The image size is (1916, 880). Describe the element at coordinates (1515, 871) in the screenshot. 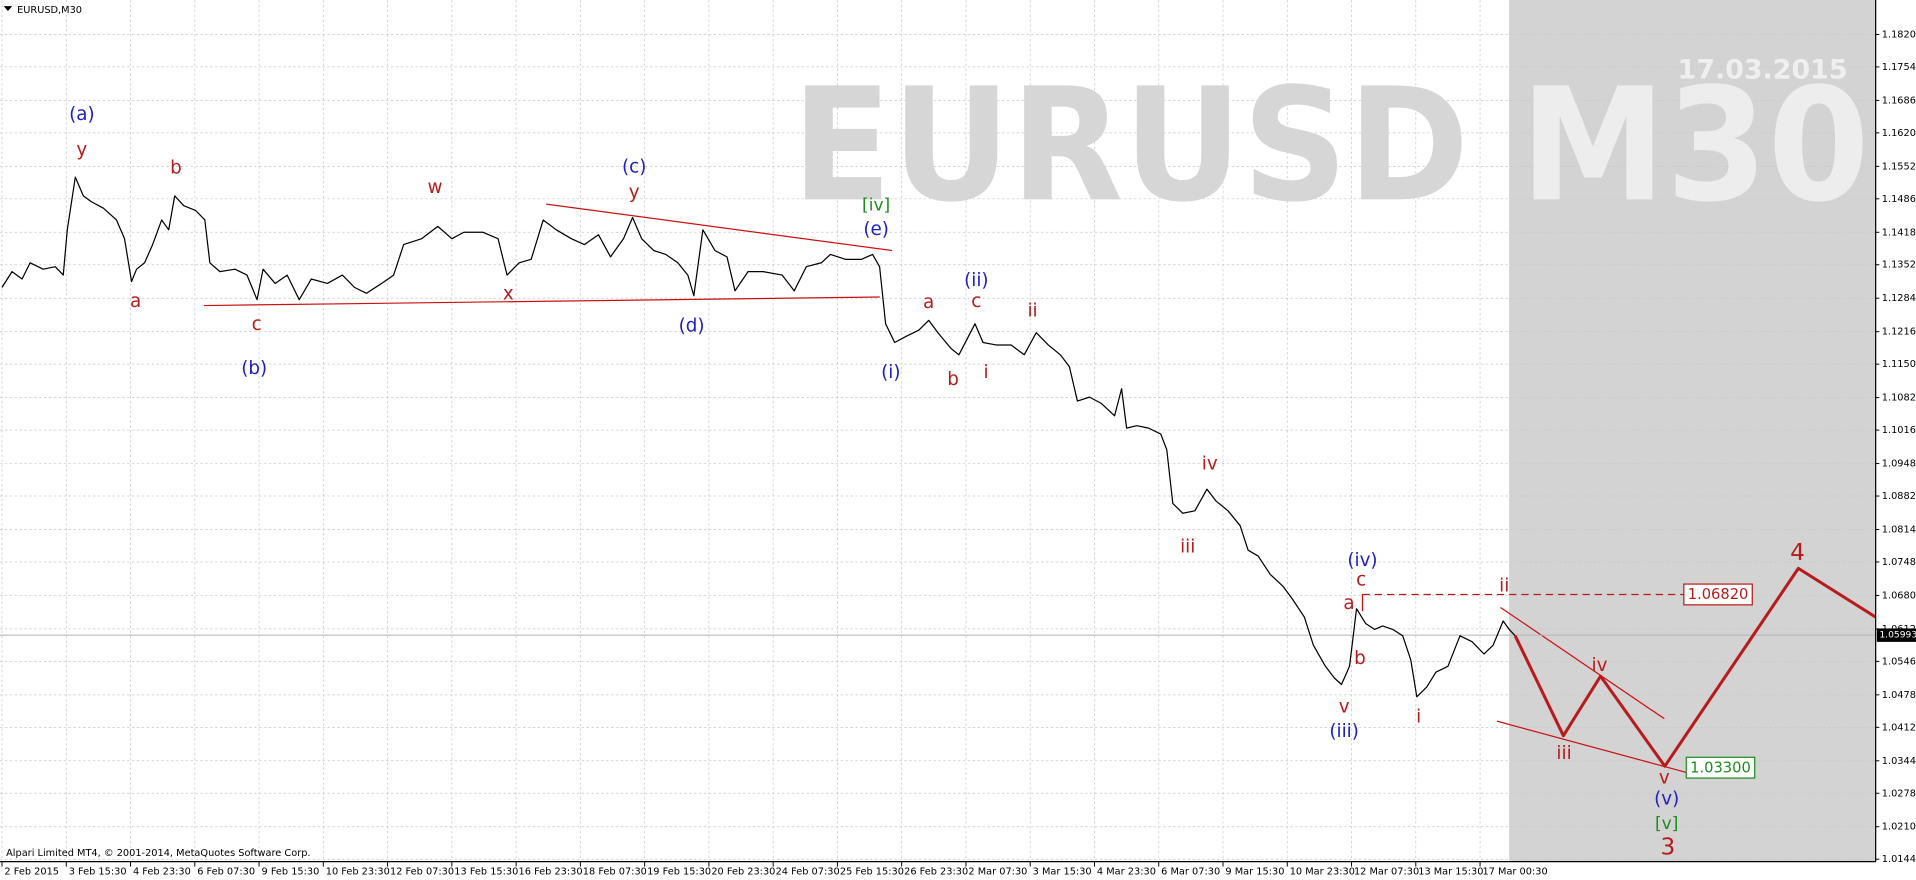

I see `x-tick-label: 17 Mar 00:30` at that location.